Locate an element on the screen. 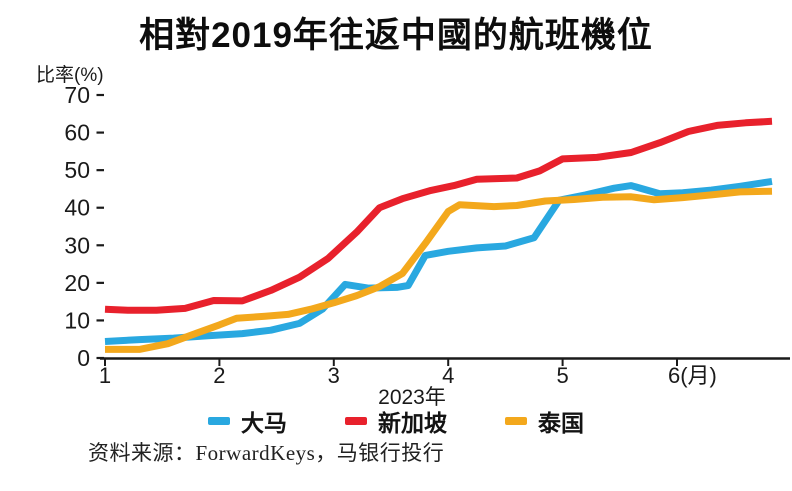  chart-legend: 大马 新加坡 泰国 is located at coordinates (396, 421).